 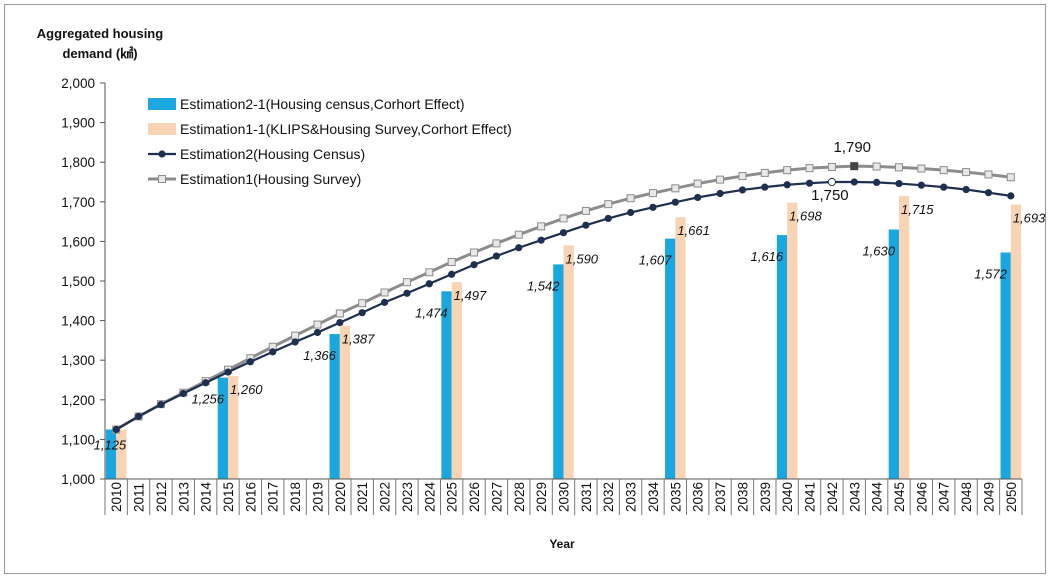 I want to click on x-axis-title: Year, so click(x=562, y=544).